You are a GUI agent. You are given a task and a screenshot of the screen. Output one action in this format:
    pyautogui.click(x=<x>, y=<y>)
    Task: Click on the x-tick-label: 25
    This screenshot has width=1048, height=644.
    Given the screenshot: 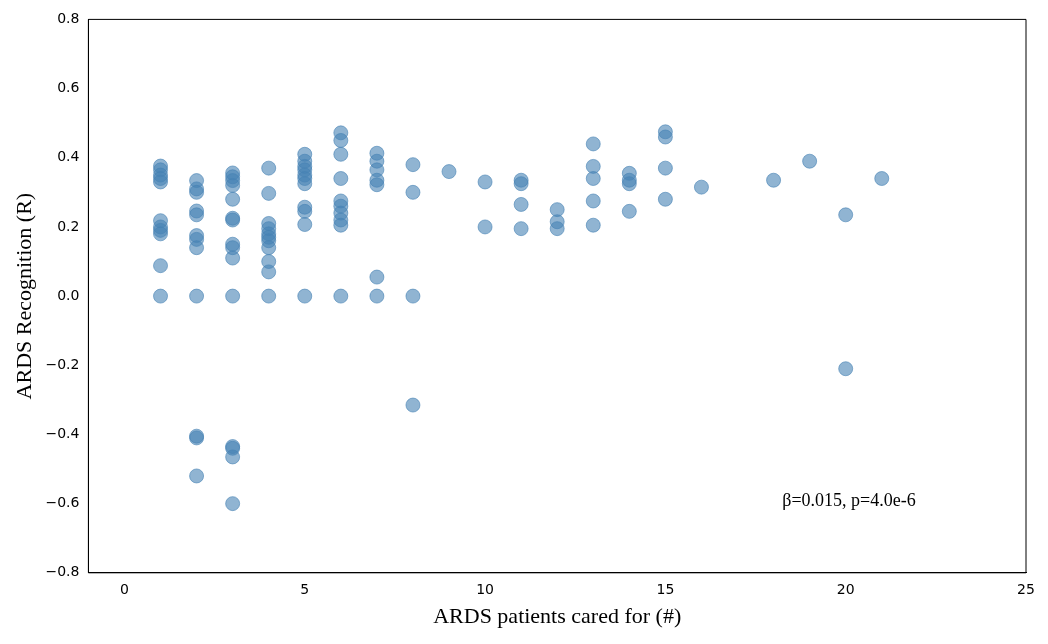 What is the action you would take?
    pyautogui.click(x=1026, y=588)
    